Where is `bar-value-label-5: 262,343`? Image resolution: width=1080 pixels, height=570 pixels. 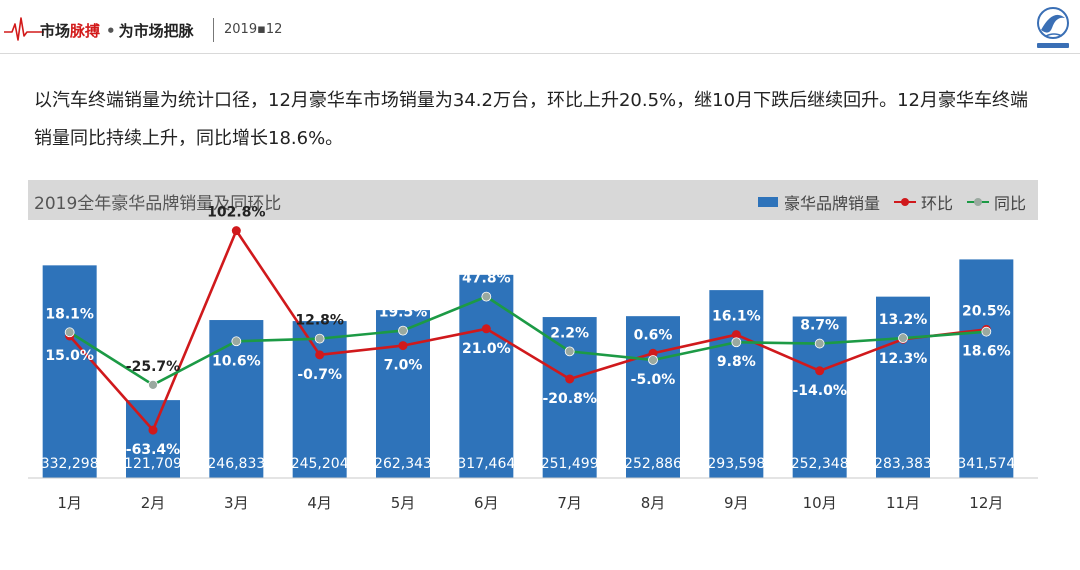 bar-value-label-5: 262,343 is located at coordinates (403, 464).